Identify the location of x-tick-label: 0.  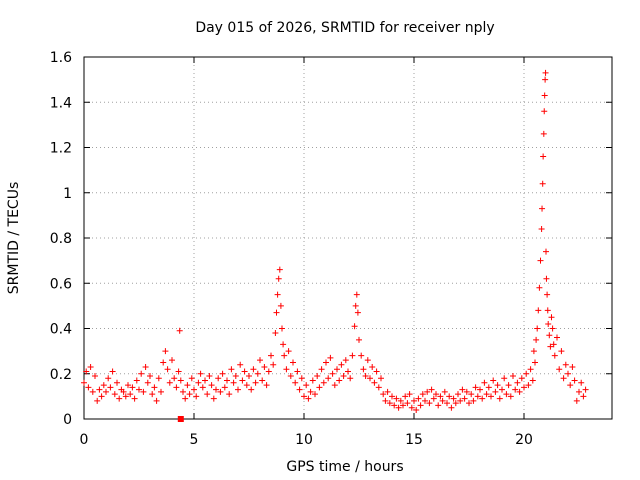
(84, 440).